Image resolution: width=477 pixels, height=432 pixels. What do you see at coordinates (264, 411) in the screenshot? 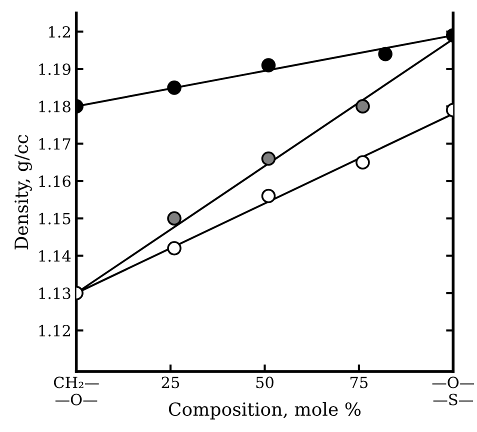
I see `x-axis-title: Composition, mole %` at bounding box center [264, 411].